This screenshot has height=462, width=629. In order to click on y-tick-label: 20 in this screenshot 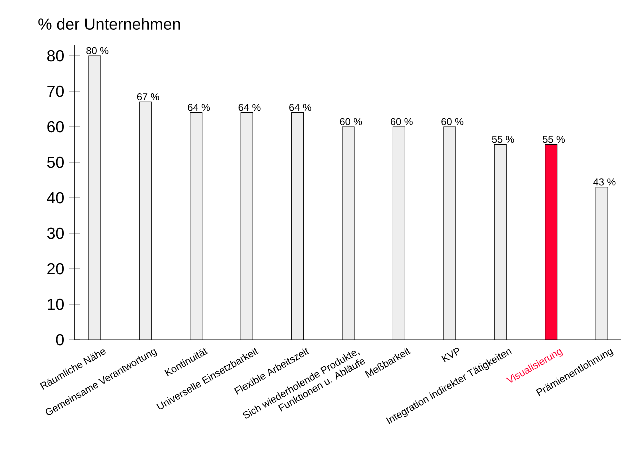, I will do `click(56, 269)`.